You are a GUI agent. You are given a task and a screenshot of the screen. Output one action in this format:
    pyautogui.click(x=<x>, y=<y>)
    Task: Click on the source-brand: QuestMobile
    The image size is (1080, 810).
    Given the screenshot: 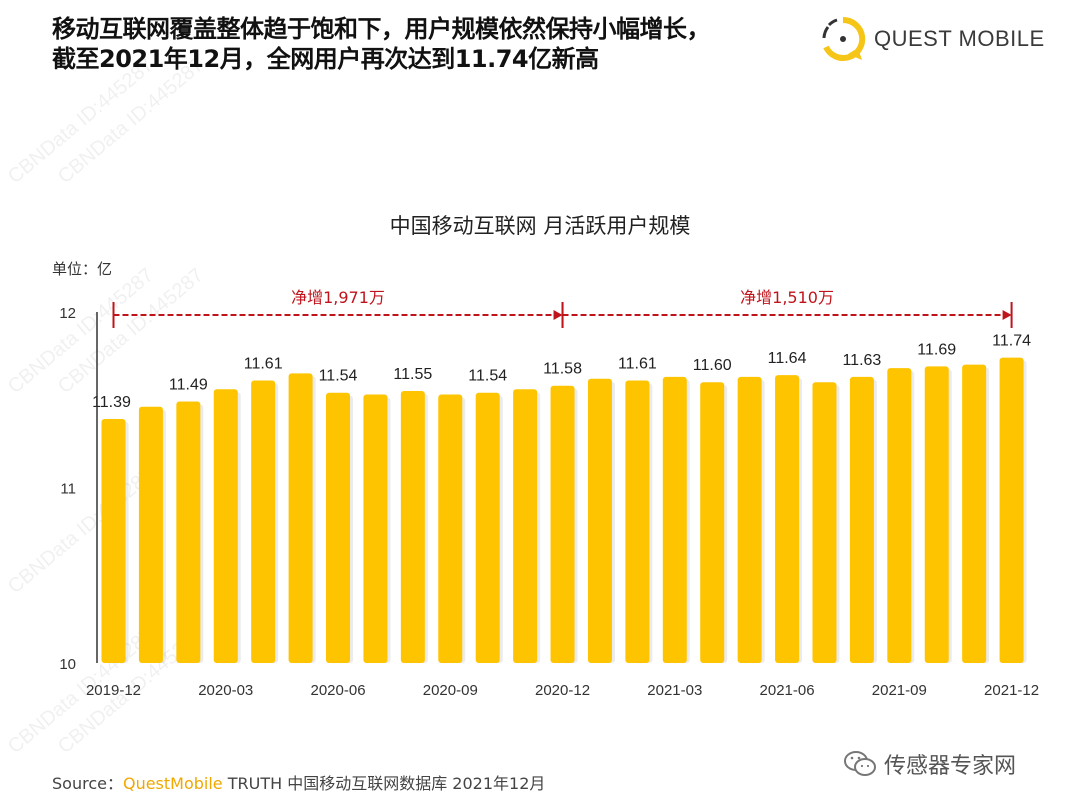 What is the action you would take?
    pyautogui.click(x=172, y=783)
    